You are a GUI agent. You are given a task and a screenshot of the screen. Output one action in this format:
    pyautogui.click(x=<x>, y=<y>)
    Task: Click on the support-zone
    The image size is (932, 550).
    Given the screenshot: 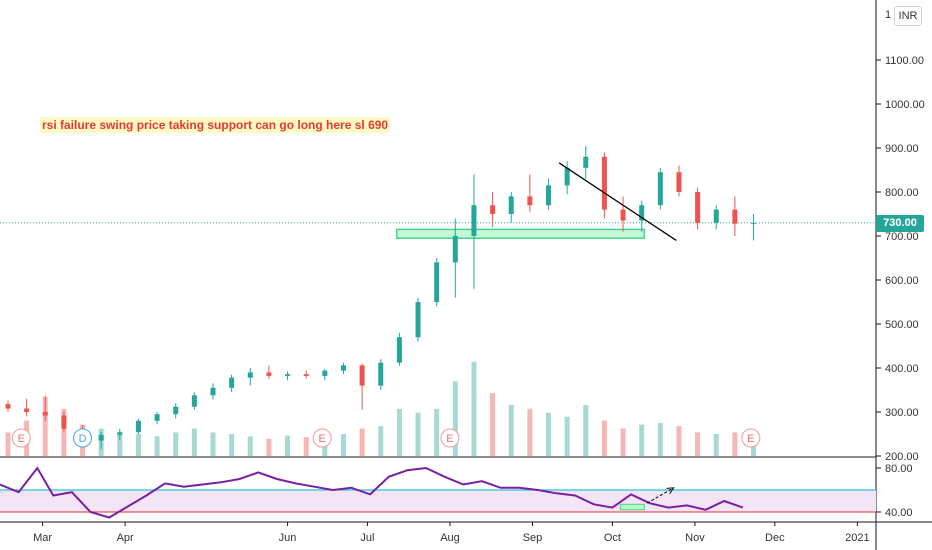 What is the action you would take?
    pyautogui.click(x=520, y=233)
    